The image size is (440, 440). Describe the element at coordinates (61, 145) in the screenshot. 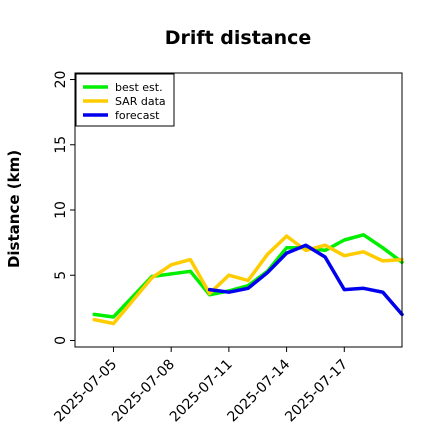

I see `y-tick-label: 15` at that location.